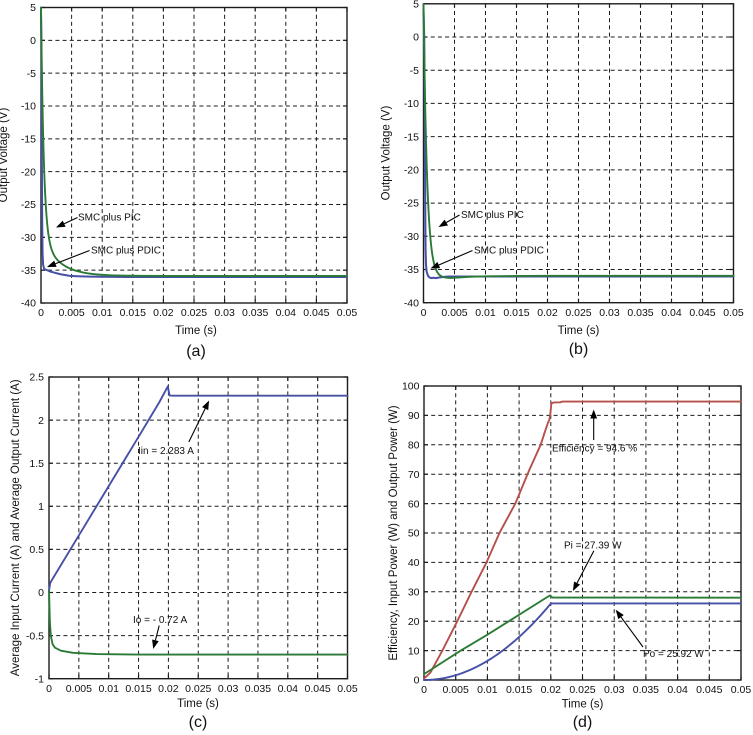  What do you see at coordinates (28, 271) in the screenshot?
I see `svg-text: -35` at bounding box center [28, 271].